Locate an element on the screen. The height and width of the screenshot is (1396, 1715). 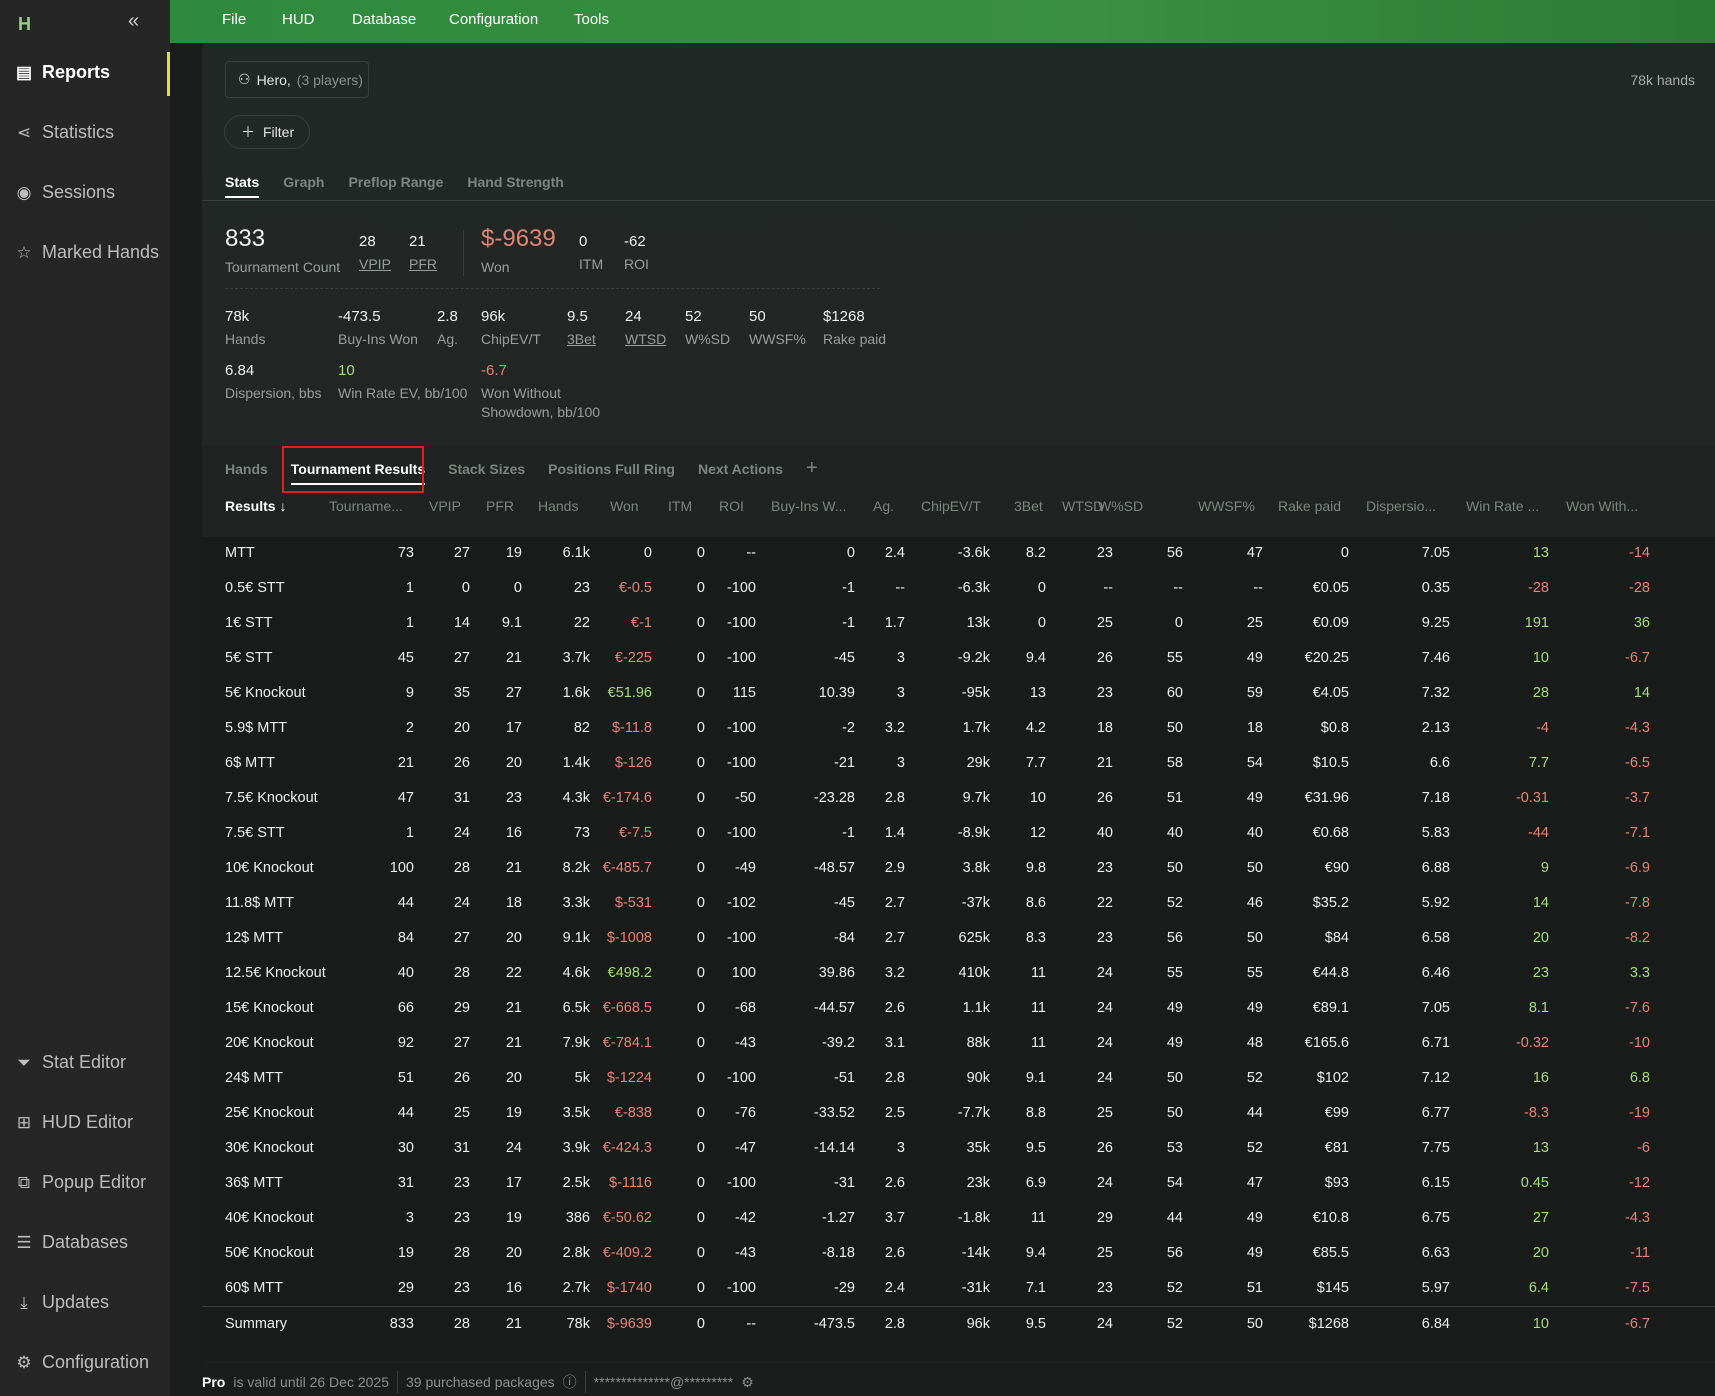
sidebar-item-updates: ⤓ Updates is located at coordinates (61, 1302).